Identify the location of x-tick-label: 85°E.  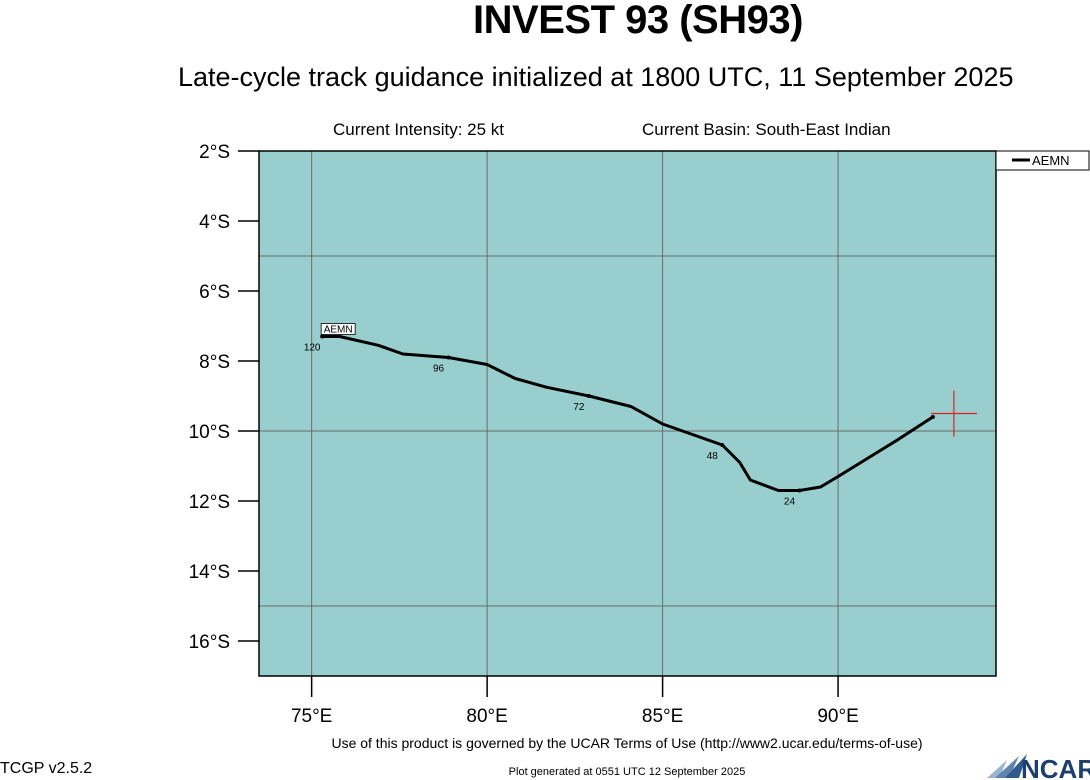
(662, 716).